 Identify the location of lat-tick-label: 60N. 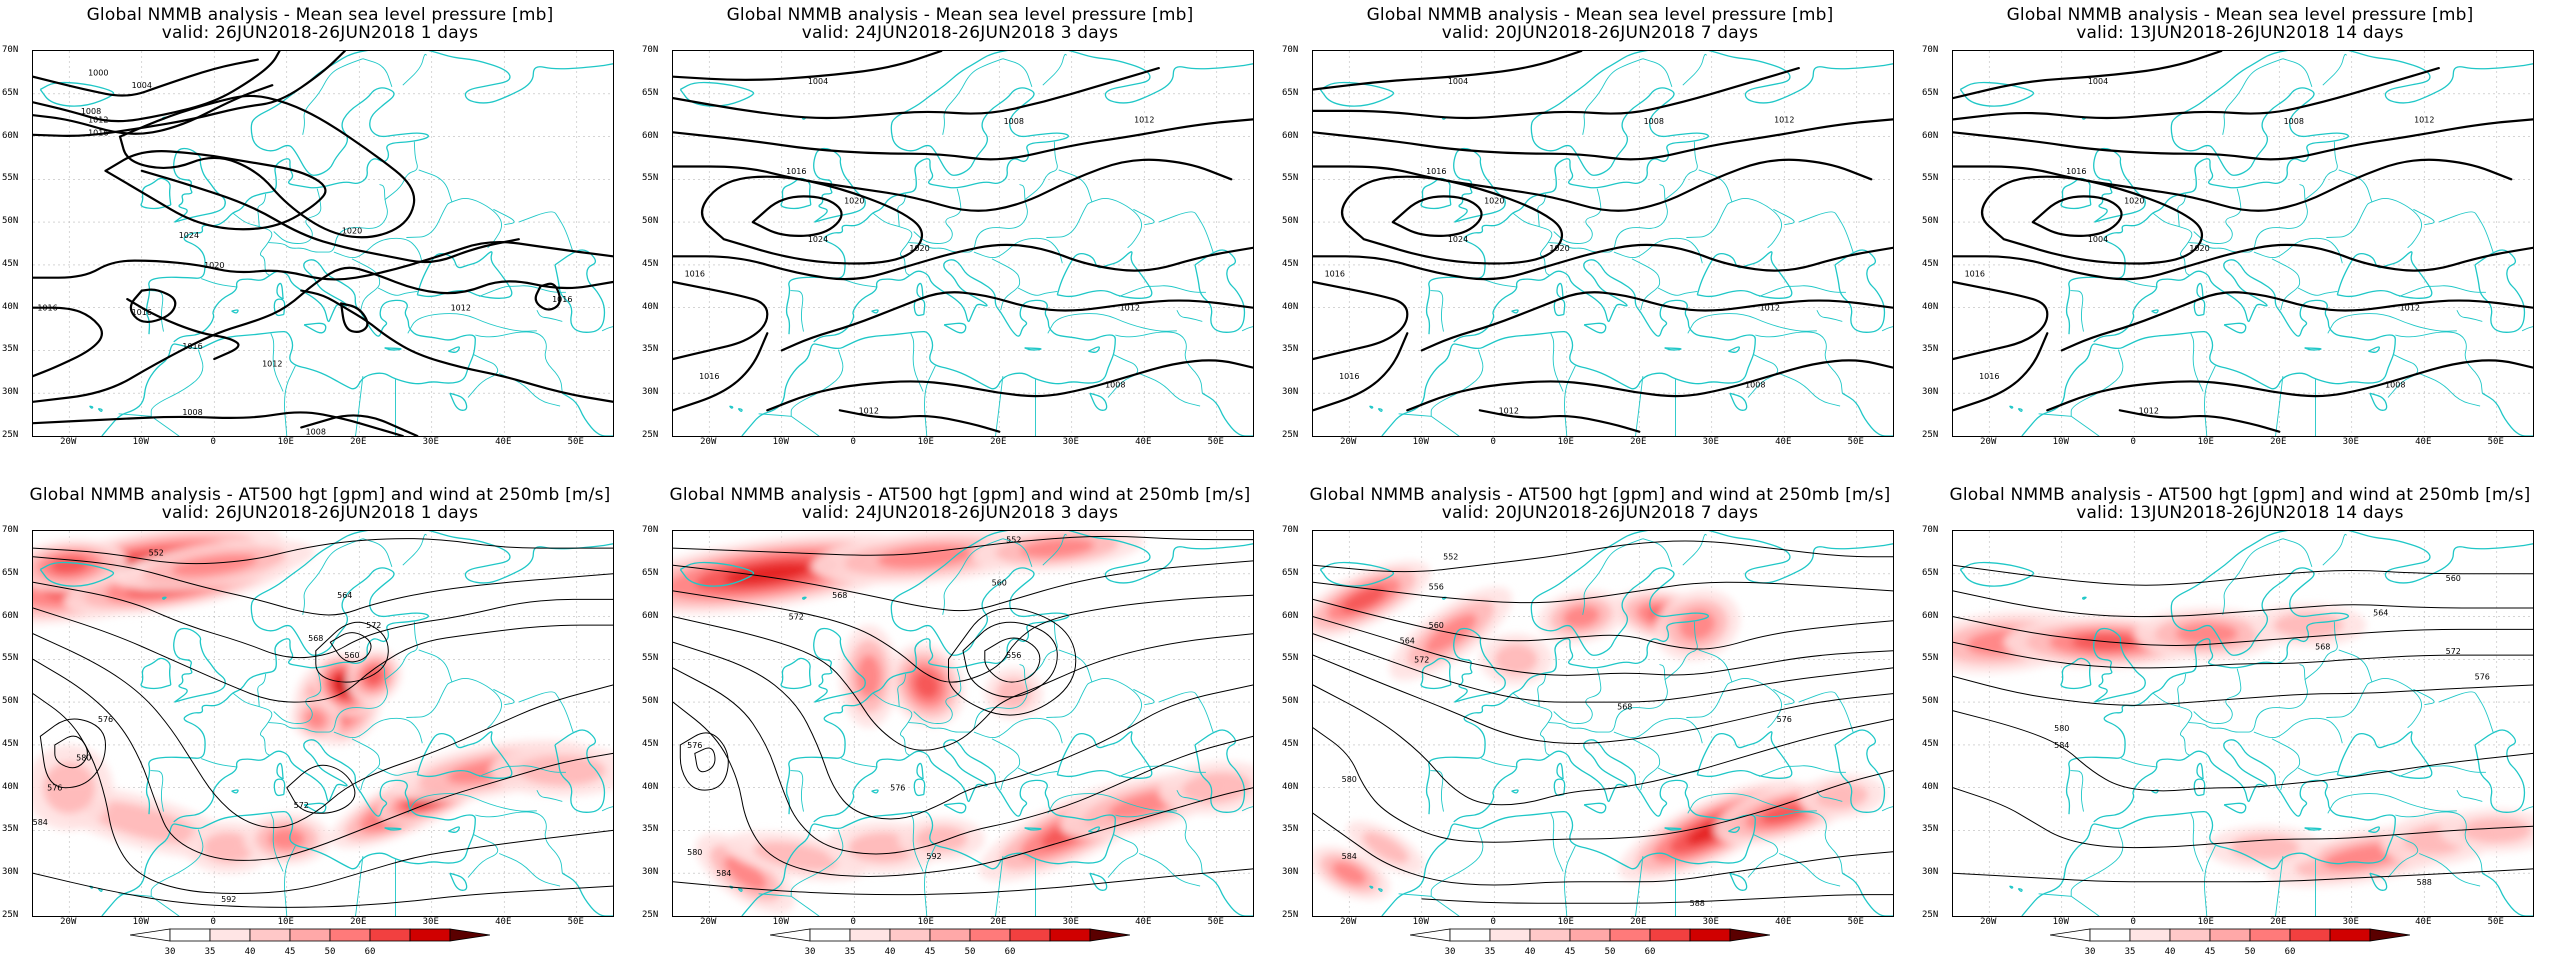
(1930, 135).